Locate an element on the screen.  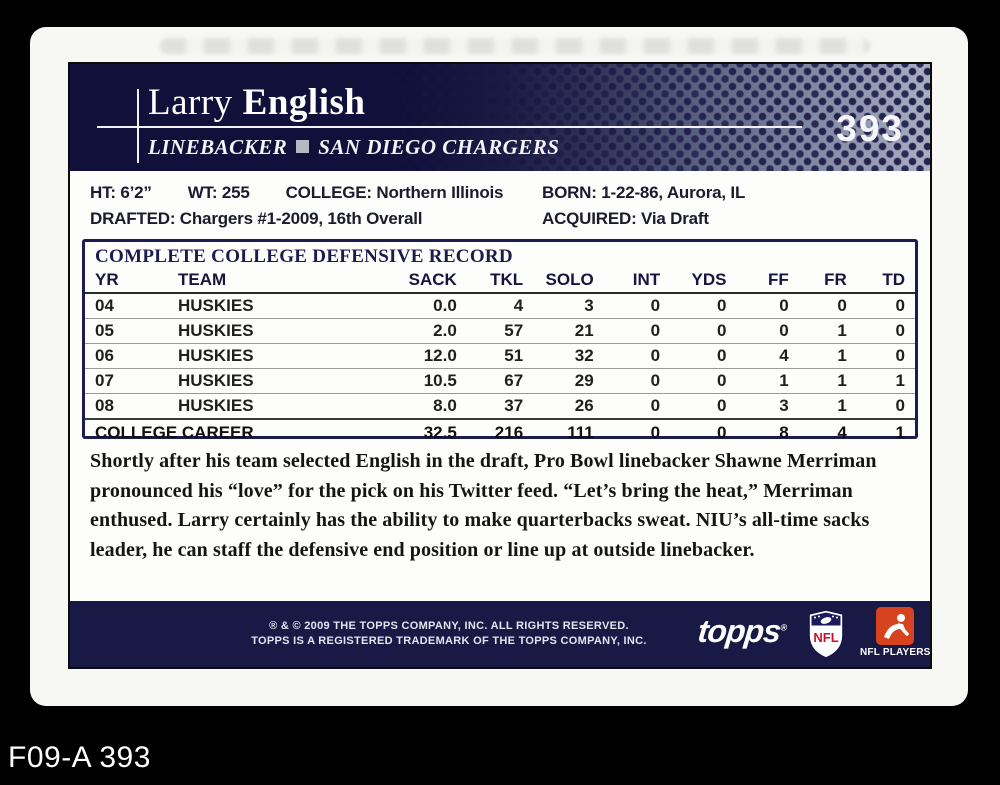
table-row: 05 HUSKIES 2.0 57 21 0 0 0 1 0 is located at coordinates (500, 331).